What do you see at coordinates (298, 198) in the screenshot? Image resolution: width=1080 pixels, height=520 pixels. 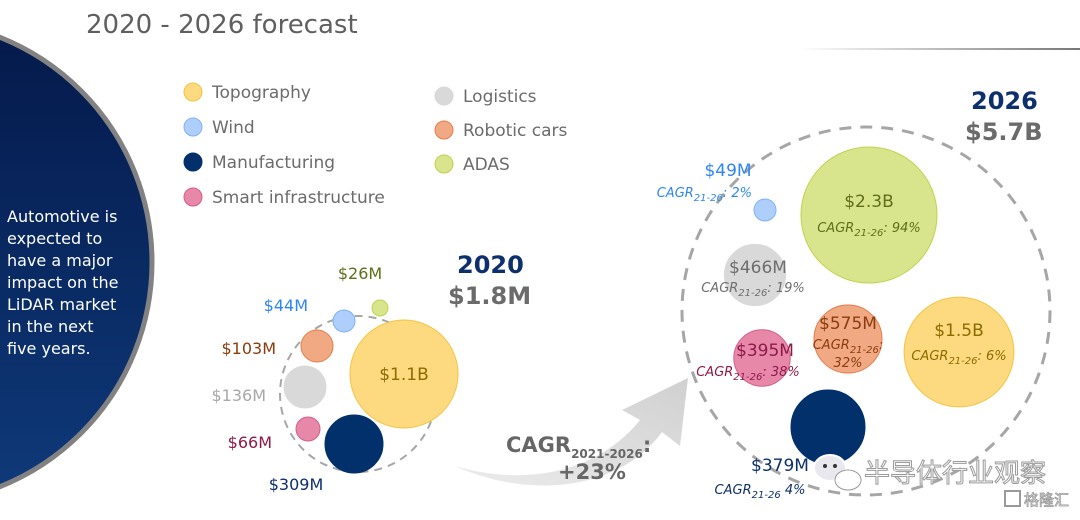 I see `legend-label: Smart infrastructure` at bounding box center [298, 198].